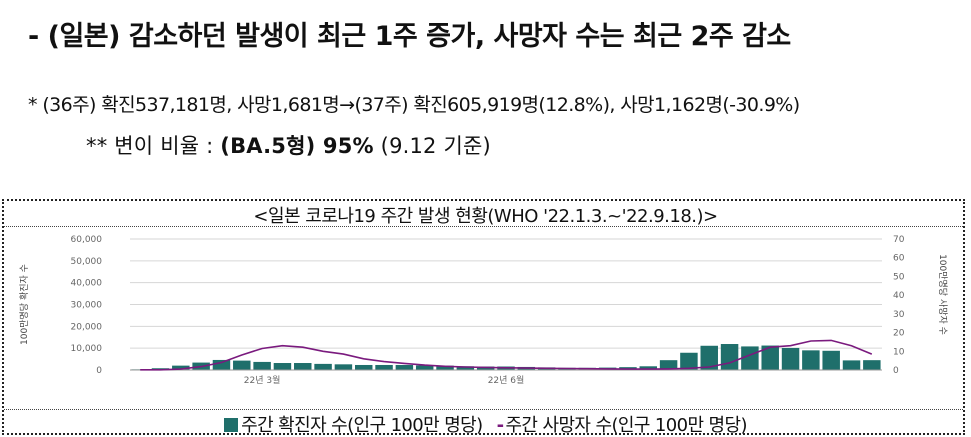  Describe the element at coordinates (483, 226) in the screenshot. I see `chart-title-divider` at that location.